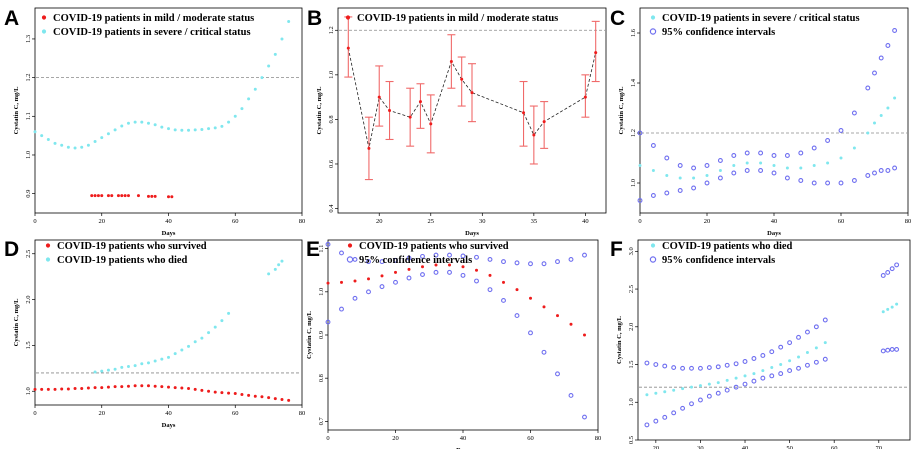 This screenshot has width=913, height=449. Describe the element at coordinates (169, 425) in the screenshot. I see `x-axis-title: Days` at that location.